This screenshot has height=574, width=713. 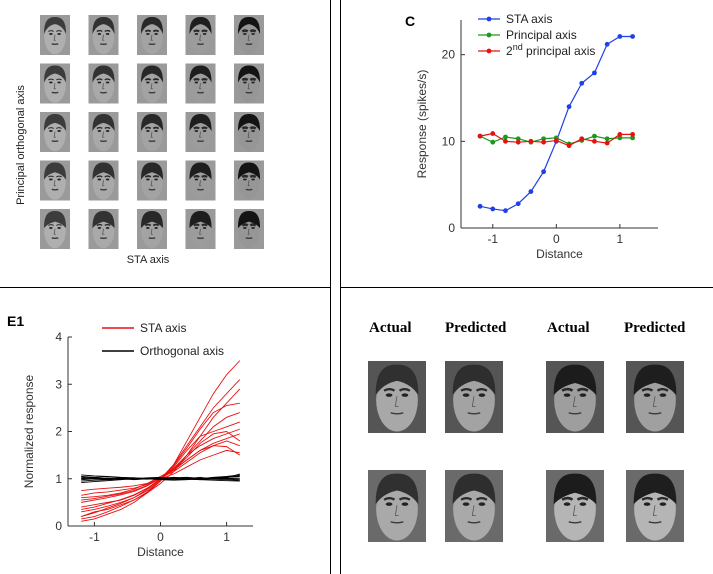 I want to click on y-tick-label: 0, so click(x=451, y=228).